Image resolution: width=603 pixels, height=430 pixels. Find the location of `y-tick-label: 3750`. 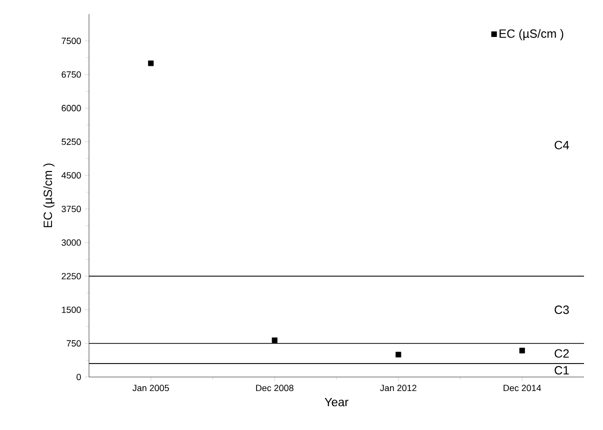

y-tick-label: 3750 is located at coordinates (71, 209).